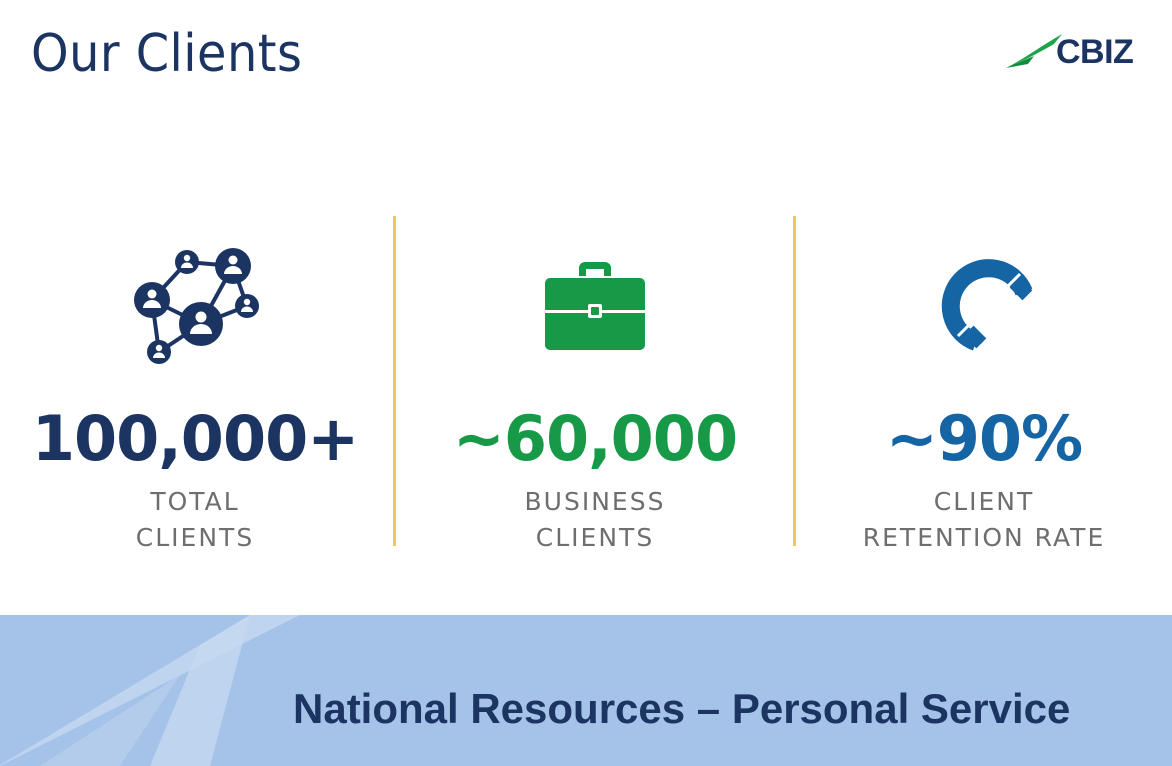 This screenshot has width=1172, height=766. What do you see at coordinates (150, 690) in the screenshot?
I see `arrow-watermark` at bounding box center [150, 690].